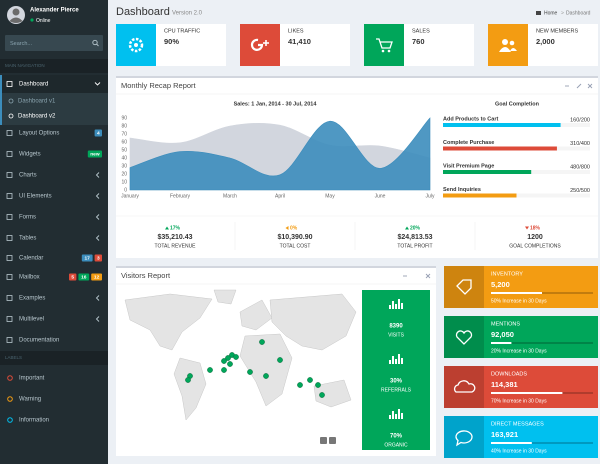 This screenshot has height=464, width=600. What do you see at coordinates (30, 155) in the screenshot?
I see `menu-item: Widgets` at bounding box center [30, 155].